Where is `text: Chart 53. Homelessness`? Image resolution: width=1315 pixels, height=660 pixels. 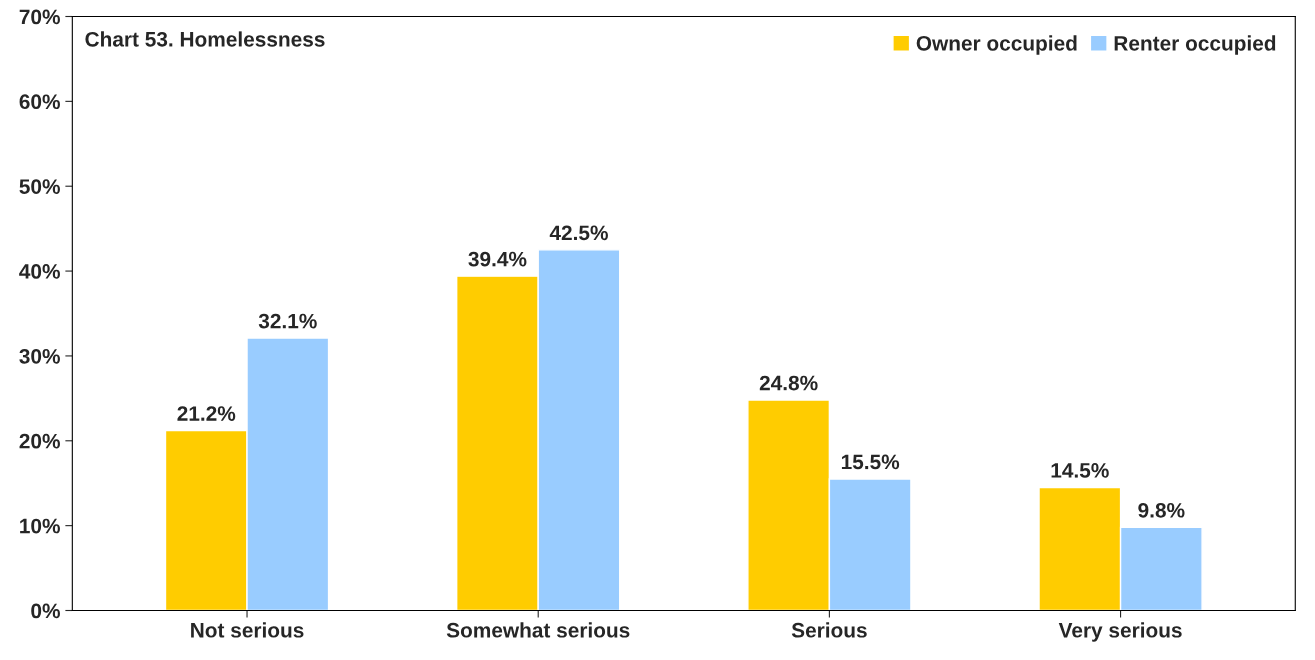
text: Chart 53. Homelessness is located at coordinates (205, 39).